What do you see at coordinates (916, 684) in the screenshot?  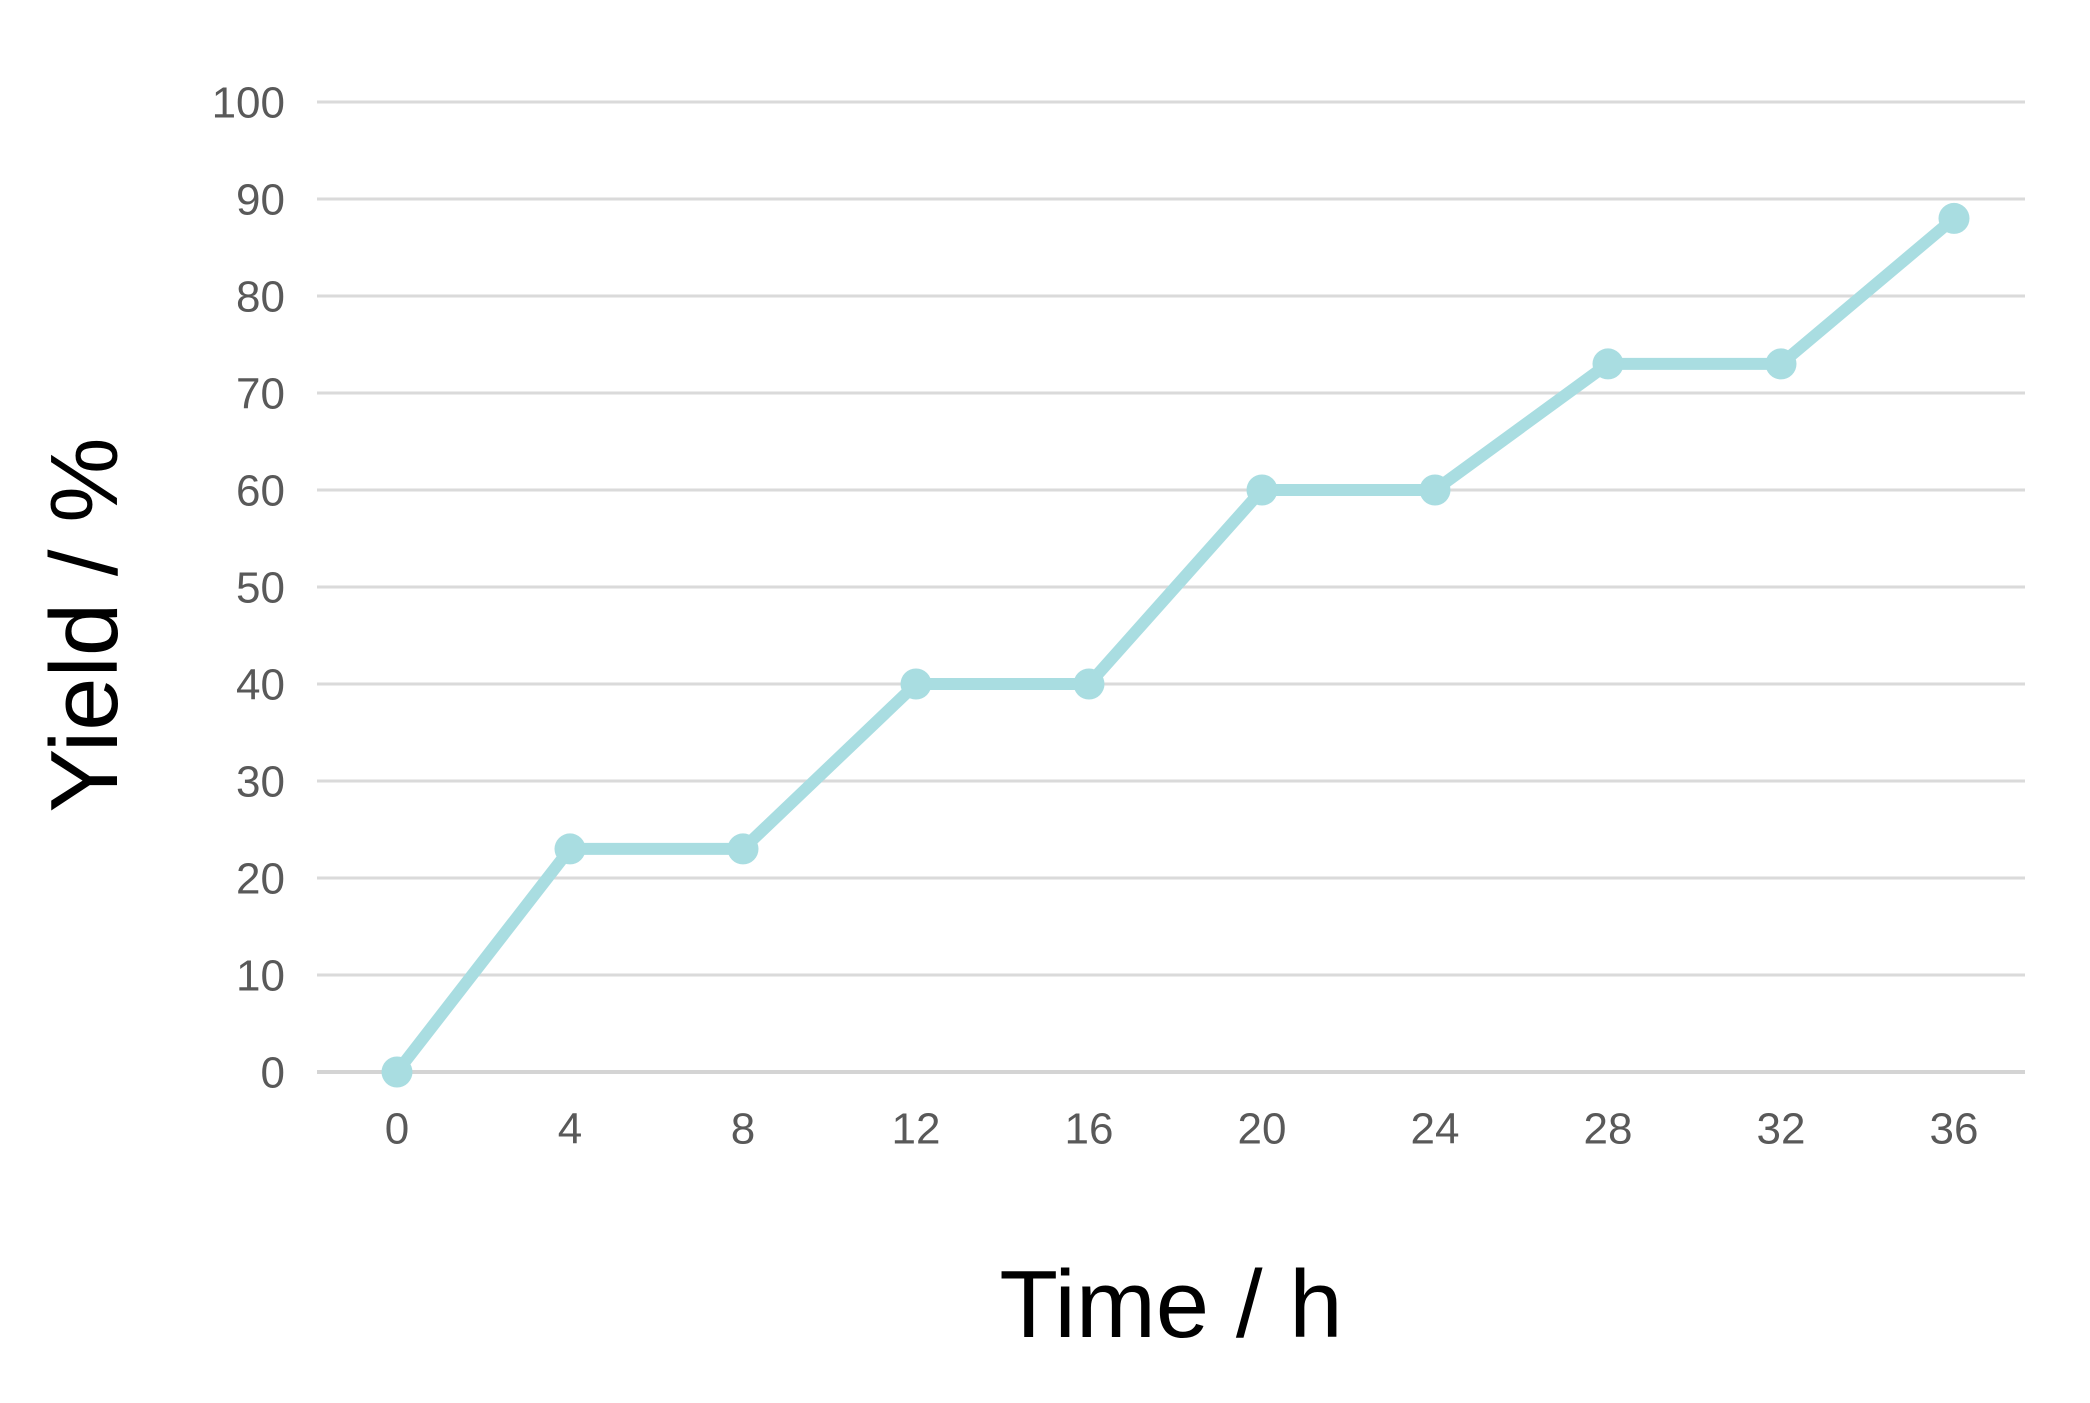 I see `data-point-x12` at bounding box center [916, 684].